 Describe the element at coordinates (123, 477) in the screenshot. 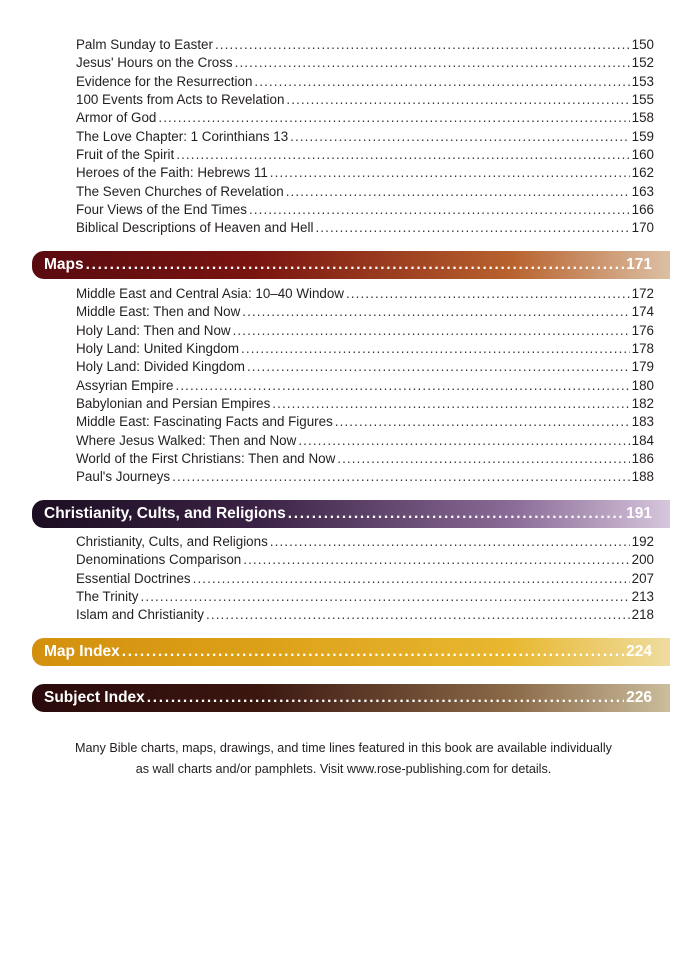

I see `entry-title: Paul's Journeys` at that location.